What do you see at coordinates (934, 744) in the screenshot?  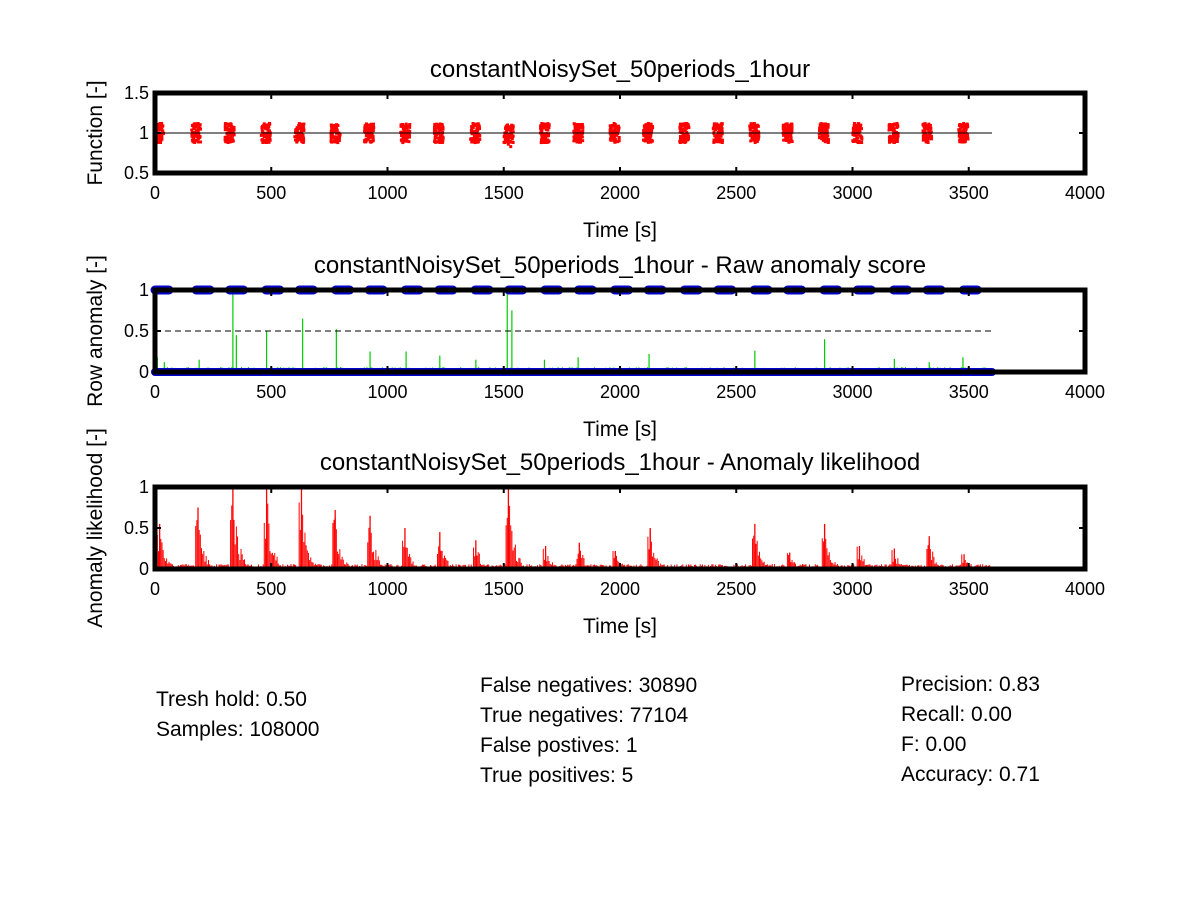 I see `f-score-stat: F: 0.00` at bounding box center [934, 744].